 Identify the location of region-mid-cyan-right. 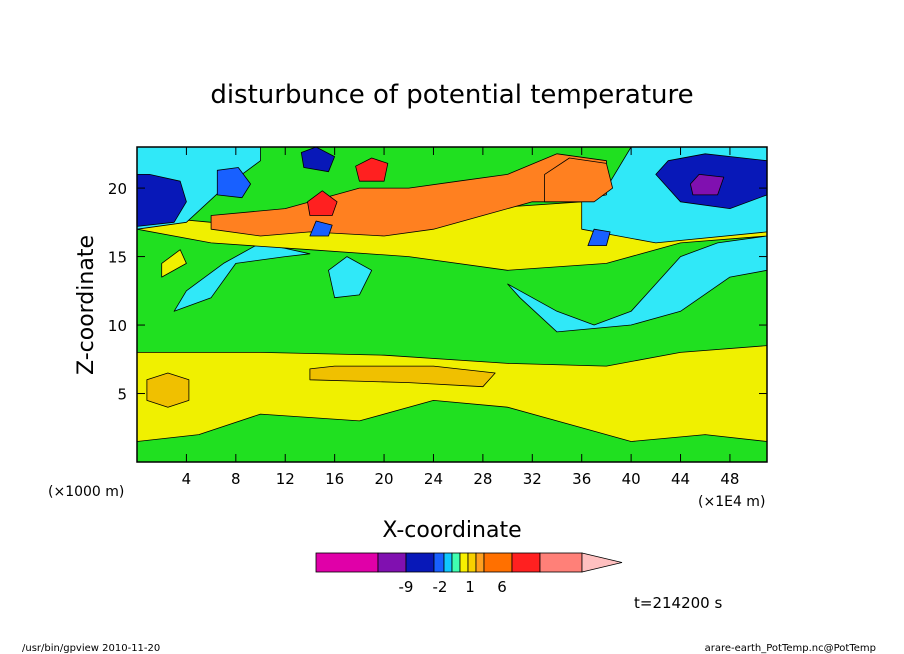
(637, 284).